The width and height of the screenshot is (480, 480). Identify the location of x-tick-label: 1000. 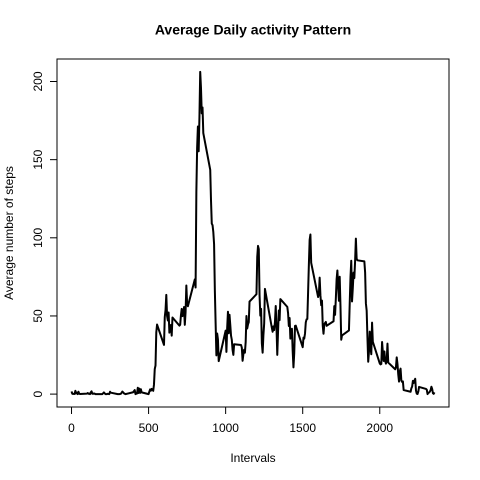
(225, 428).